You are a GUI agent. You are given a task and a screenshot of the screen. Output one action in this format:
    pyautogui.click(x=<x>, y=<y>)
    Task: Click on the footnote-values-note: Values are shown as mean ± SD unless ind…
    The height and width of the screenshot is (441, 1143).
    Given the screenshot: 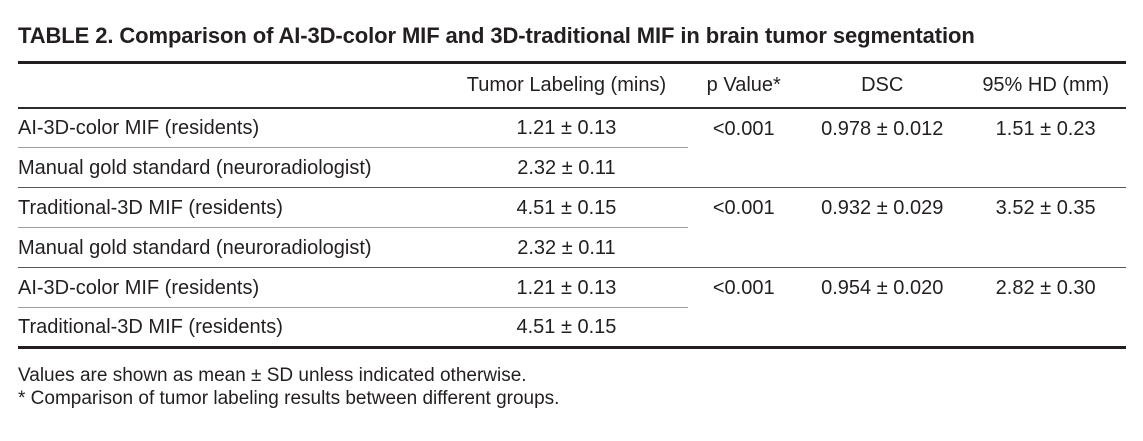 What is the action you would take?
    pyautogui.click(x=272, y=375)
    